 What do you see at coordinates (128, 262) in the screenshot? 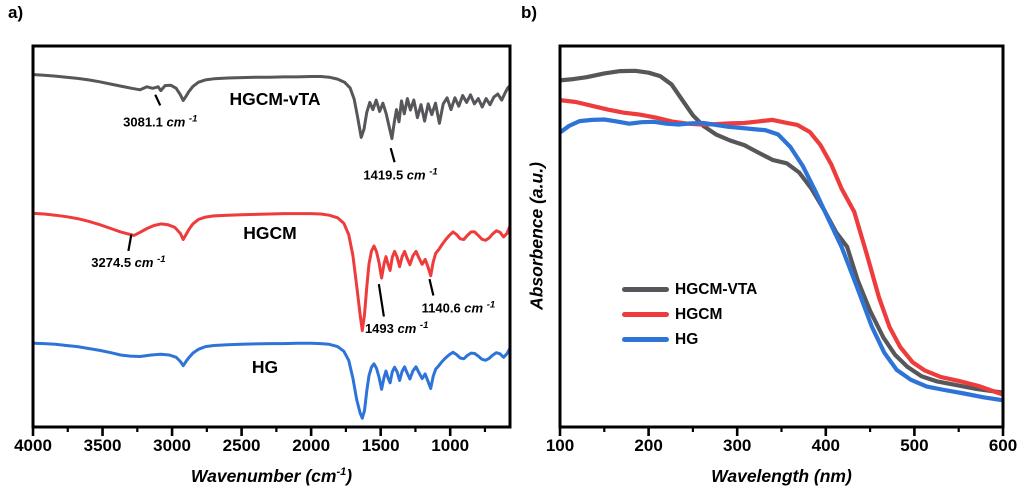
I see `peak-annotation-3274.5: 3274.5 cm -1` at bounding box center [128, 262].